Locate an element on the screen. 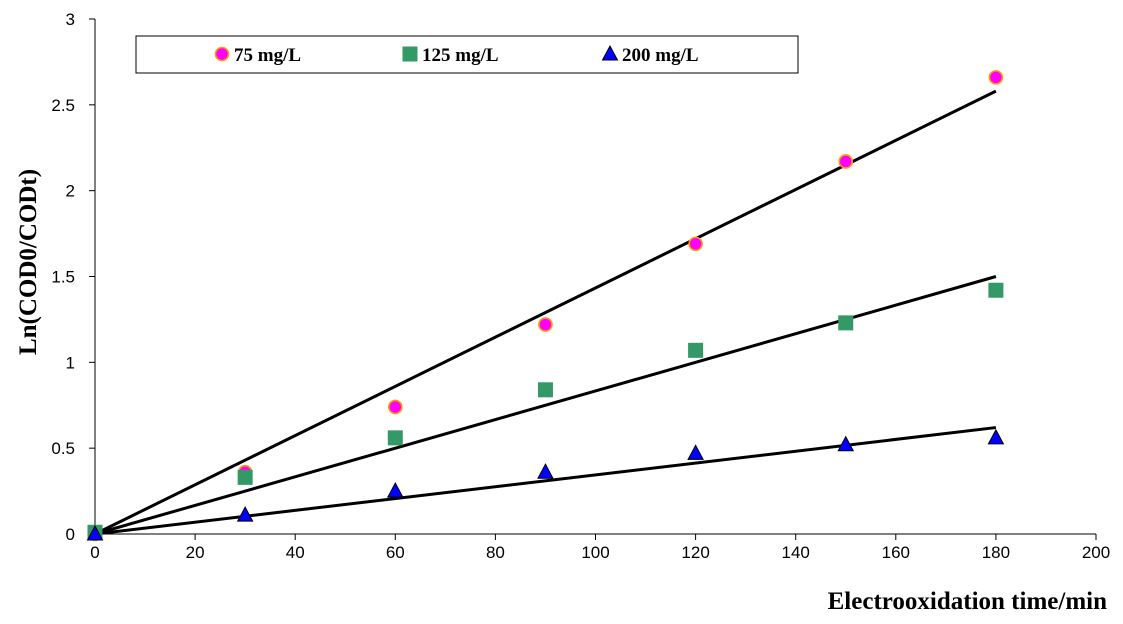 Image resolution: width=1123 pixels, height=624 pixels. x-tick-label: 20 is located at coordinates (195, 552).